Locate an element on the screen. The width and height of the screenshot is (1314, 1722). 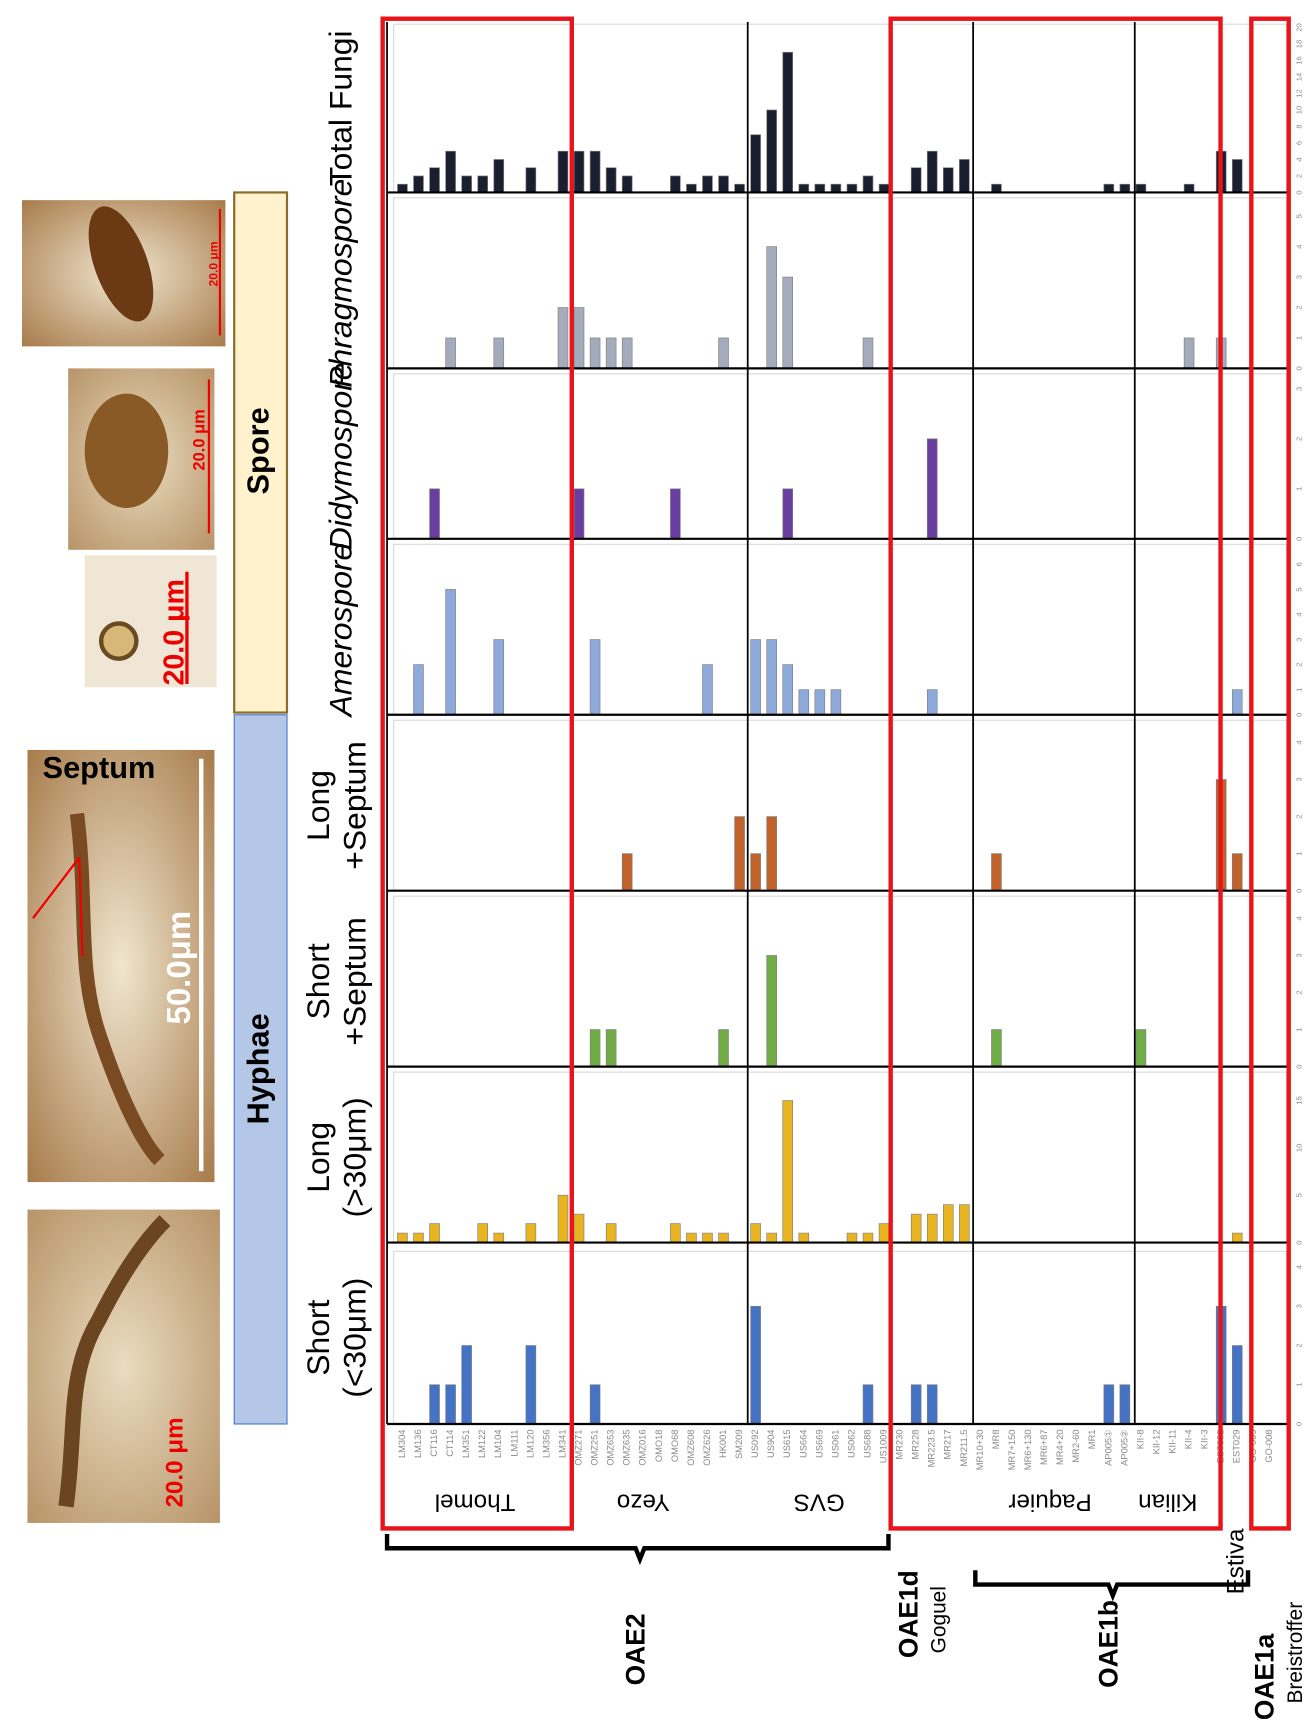
y-tick-label: 15 is located at coordinates (1299, 1100).